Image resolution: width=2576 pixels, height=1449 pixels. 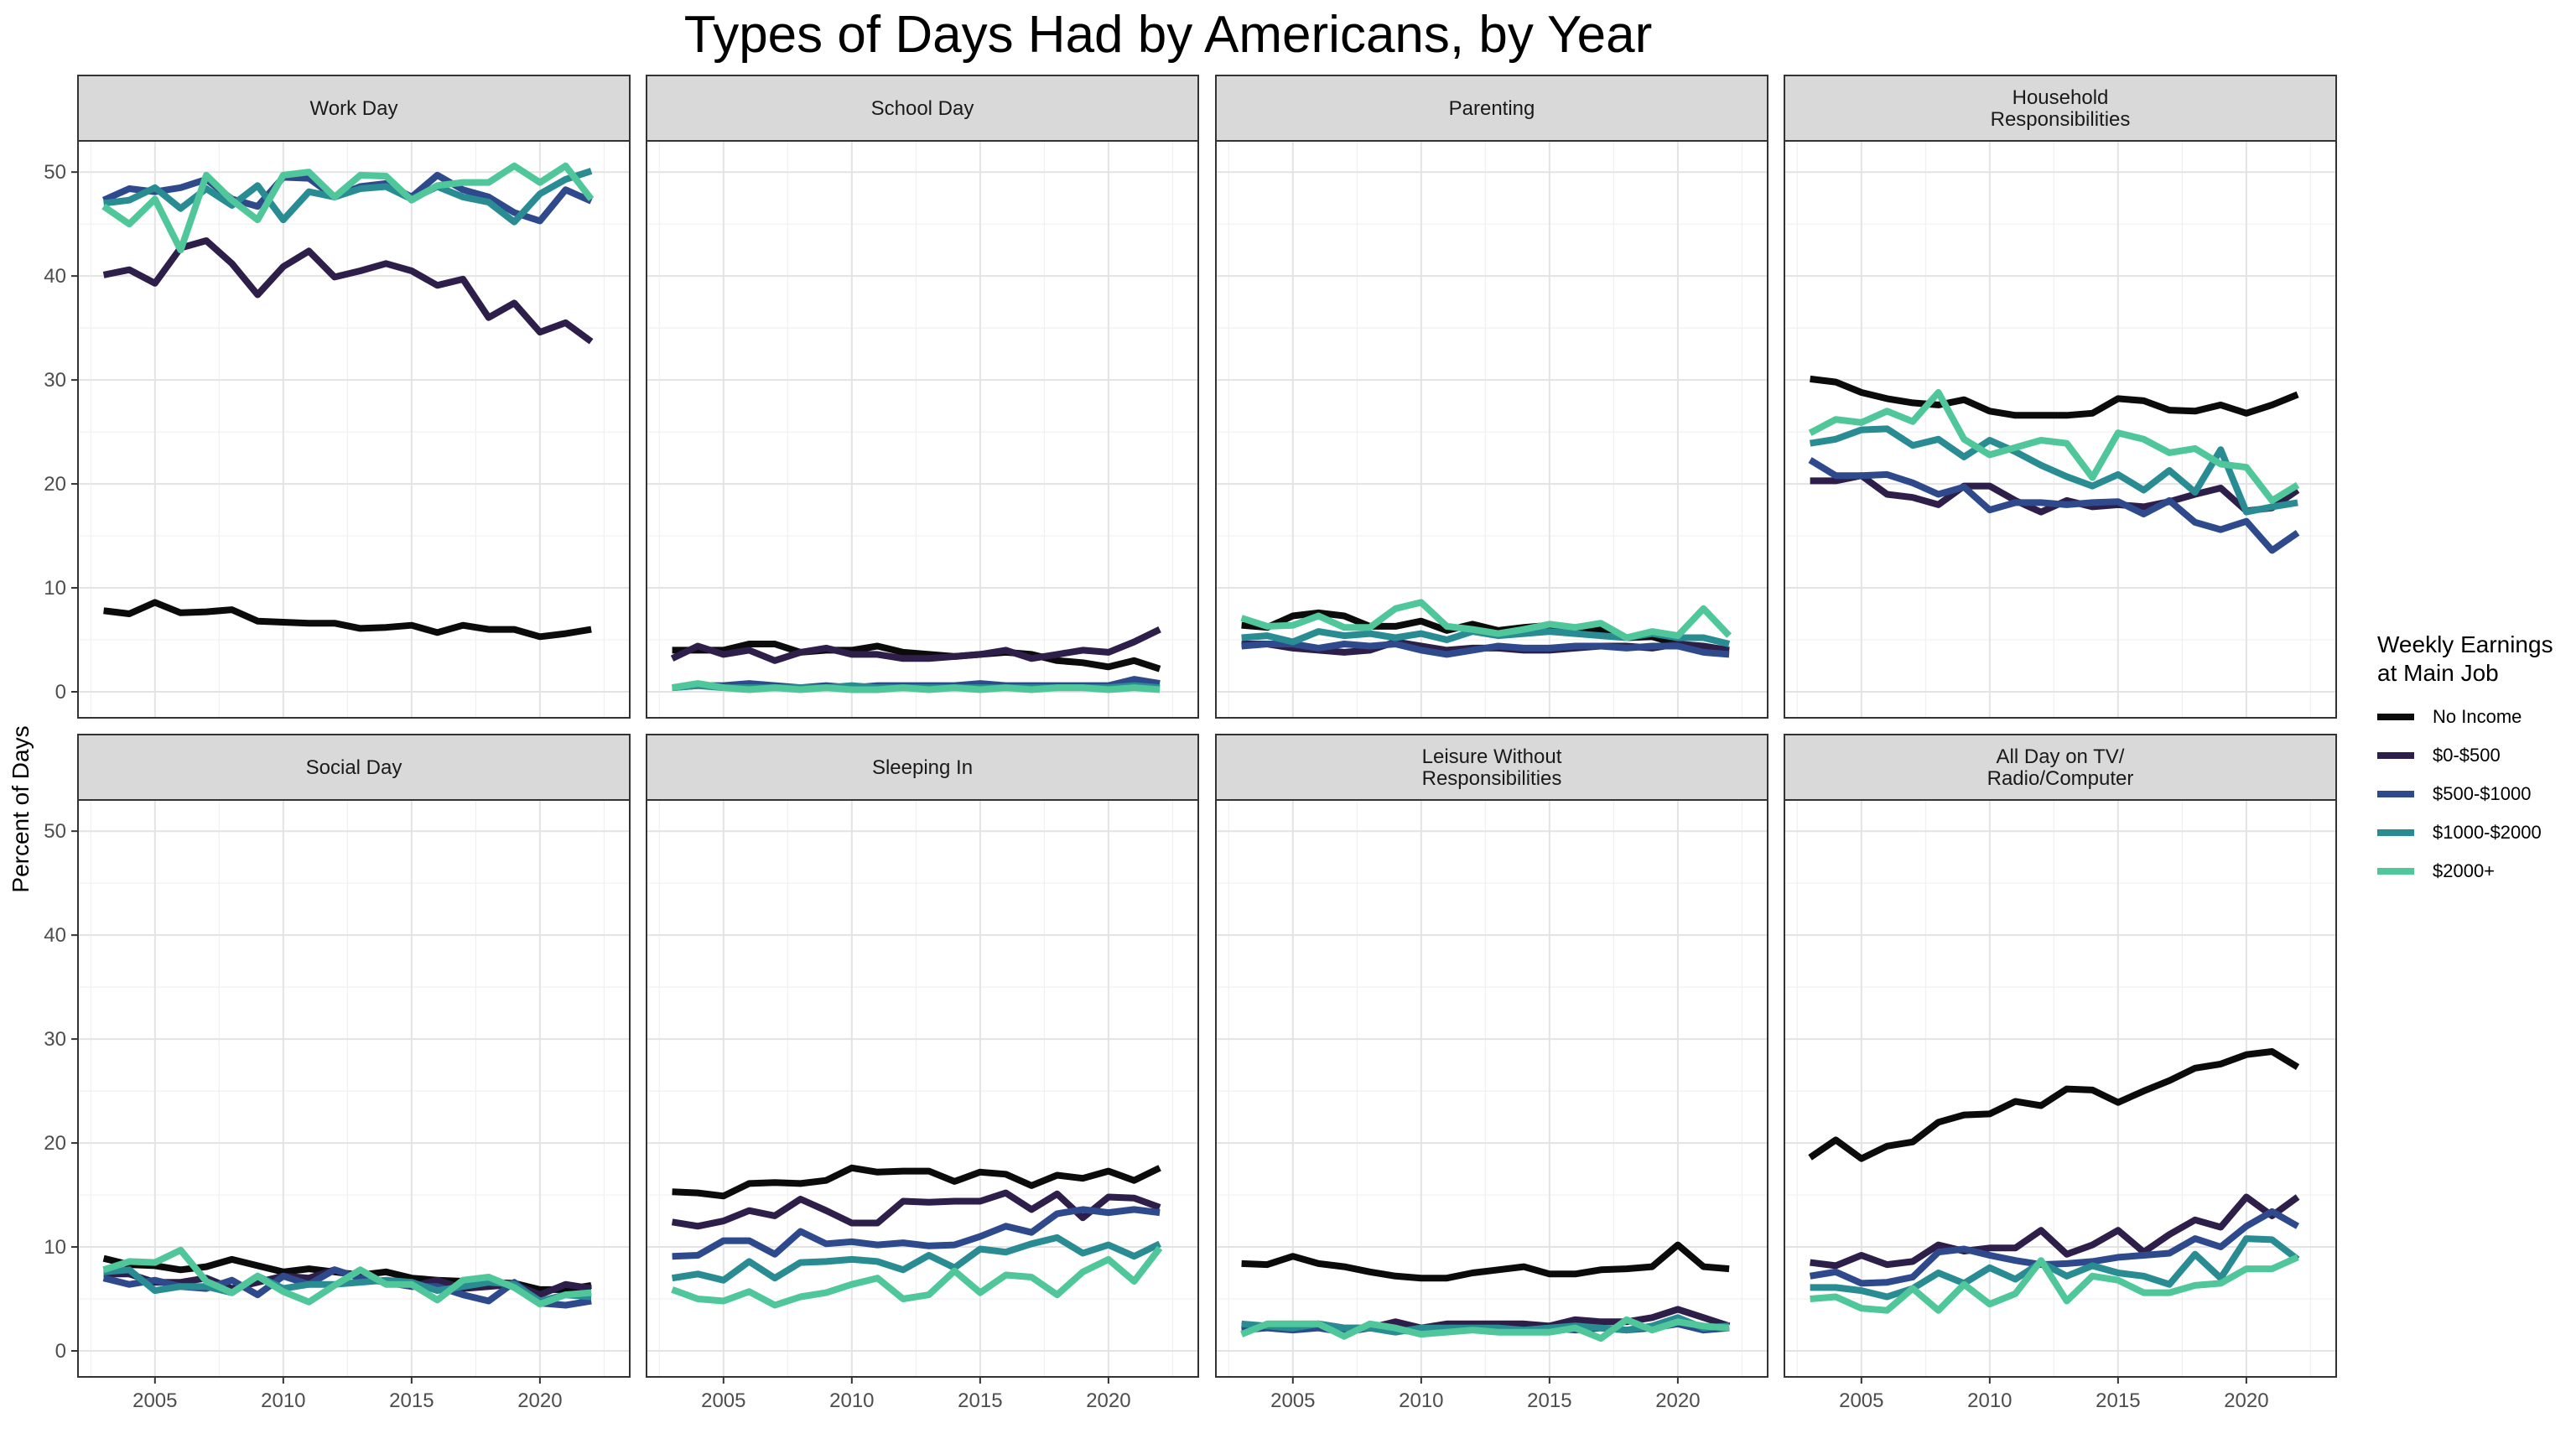 I want to click on series-line-work-day-no-income, so click(x=347, y=620).